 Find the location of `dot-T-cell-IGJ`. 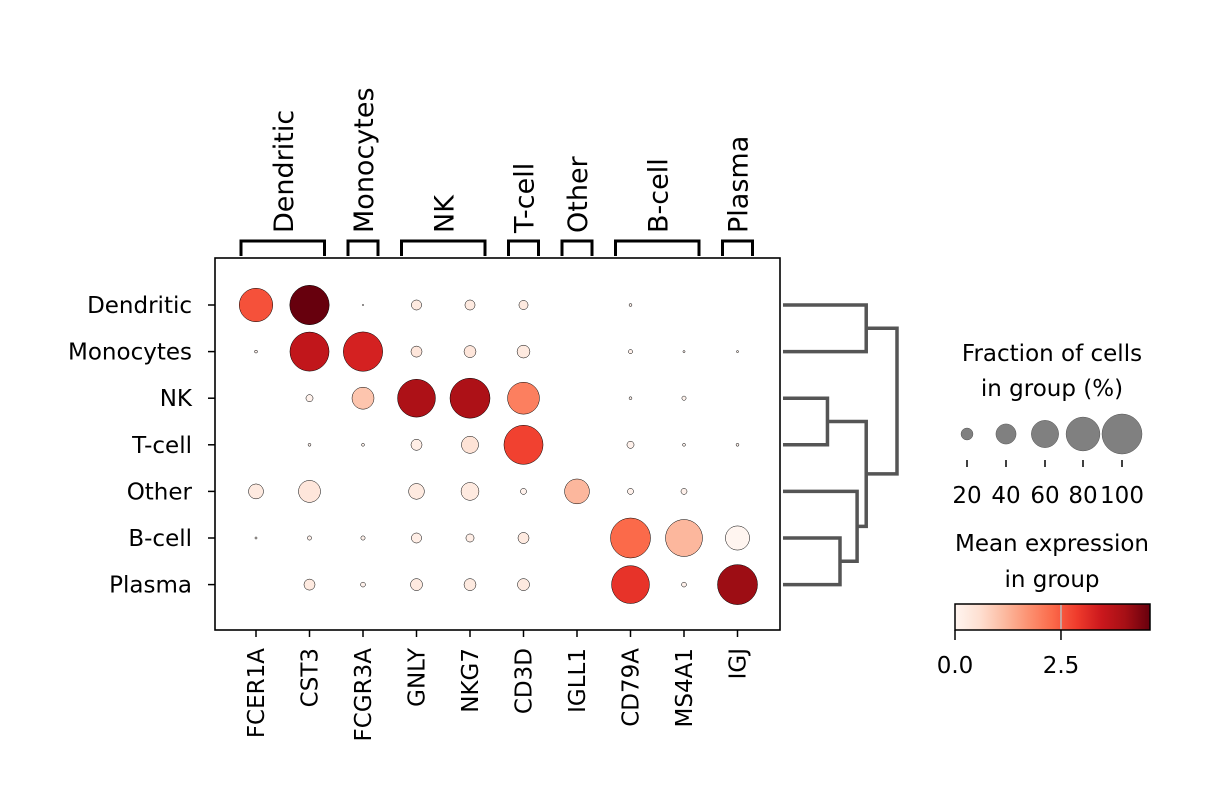

dot-T-cell-IGJ is located at coordinates (737, 445).